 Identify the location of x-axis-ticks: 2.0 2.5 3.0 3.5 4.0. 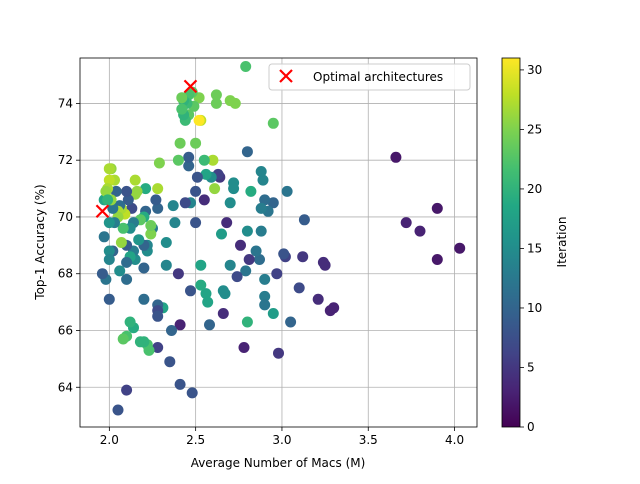
(282, 437).